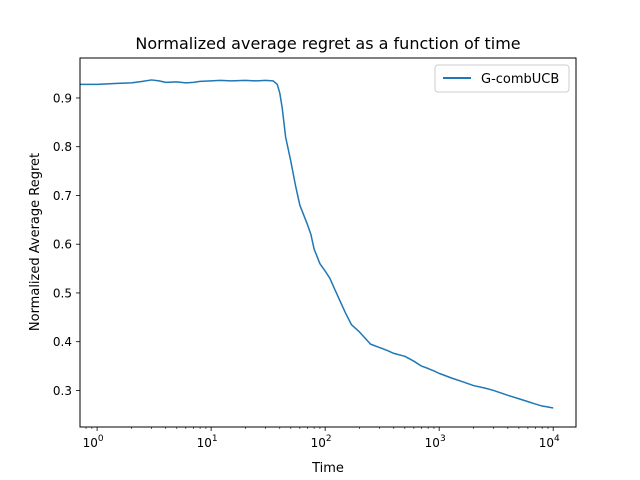  Describe the element at coordinates (62, 98) in the screenshot. I see `y-tick-label: 0.9` at that location.